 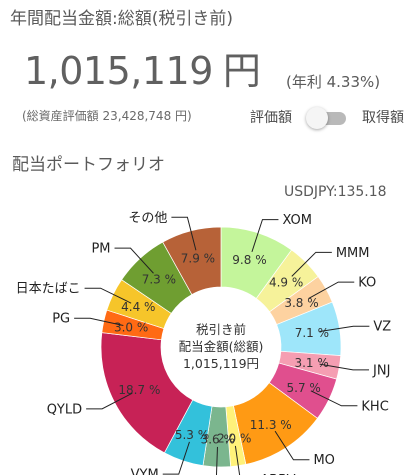 I want to click on section-title: 配当ポートフォリオ, so click(x=88, y=165).